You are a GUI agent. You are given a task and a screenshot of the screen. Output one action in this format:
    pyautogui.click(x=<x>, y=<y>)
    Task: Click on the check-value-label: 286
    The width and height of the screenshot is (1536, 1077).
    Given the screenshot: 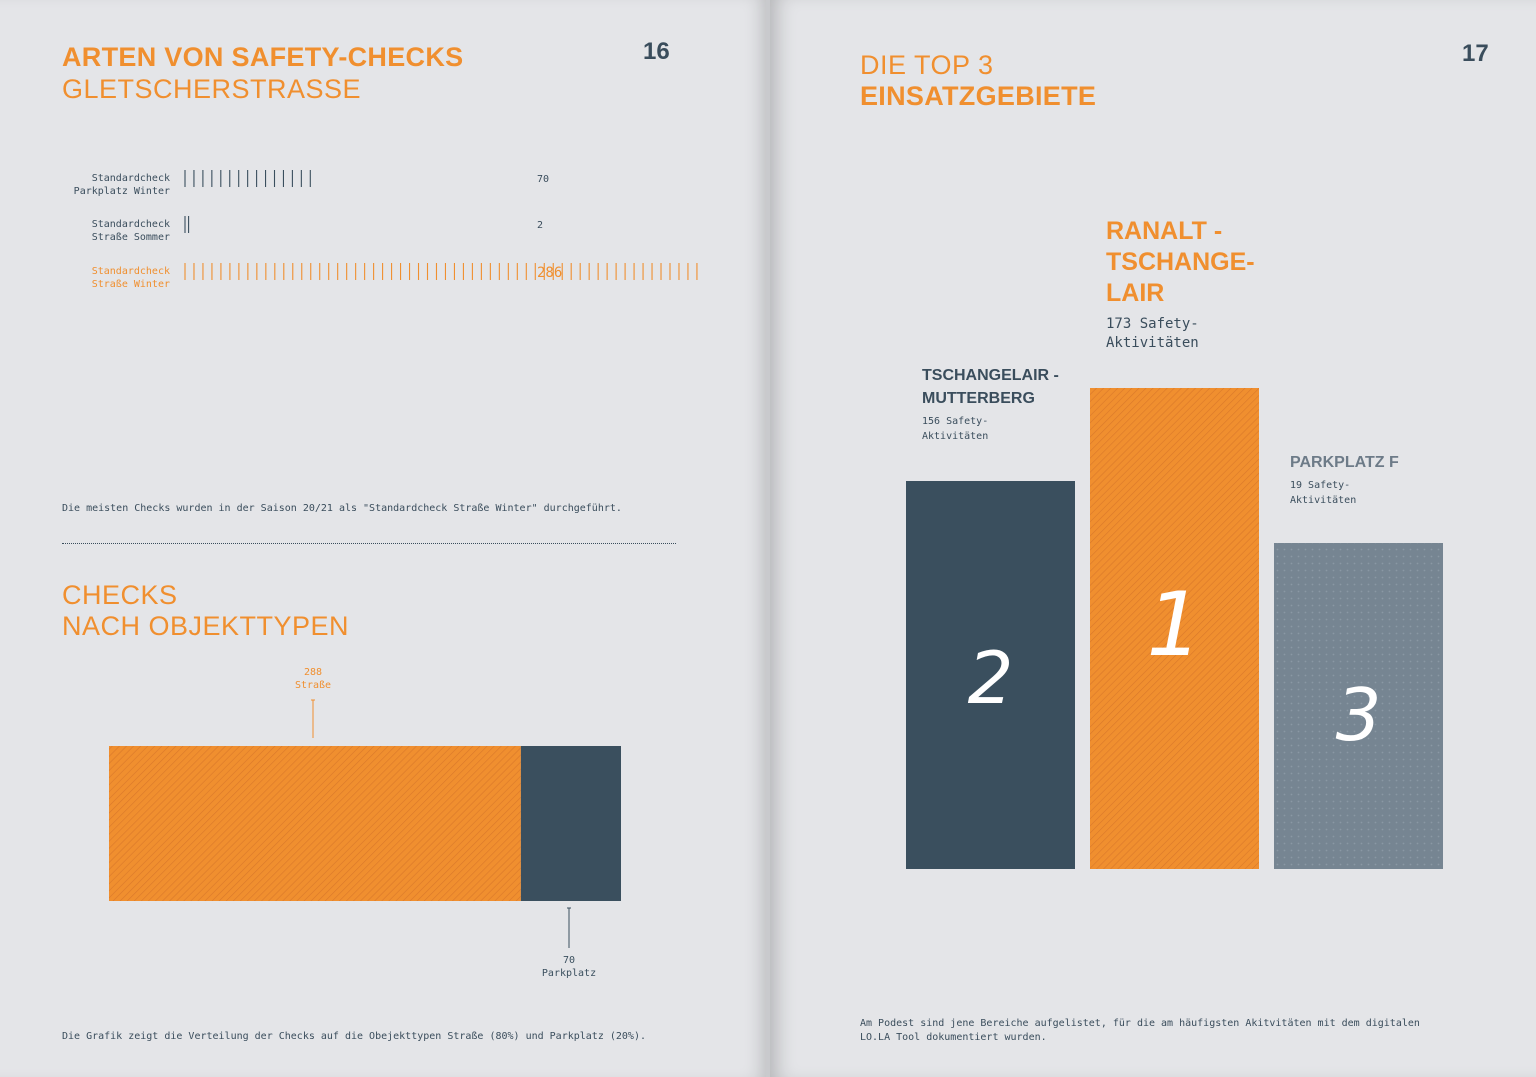 What is the action you would take?
    pyautogui.click(x=550, y=273)
    